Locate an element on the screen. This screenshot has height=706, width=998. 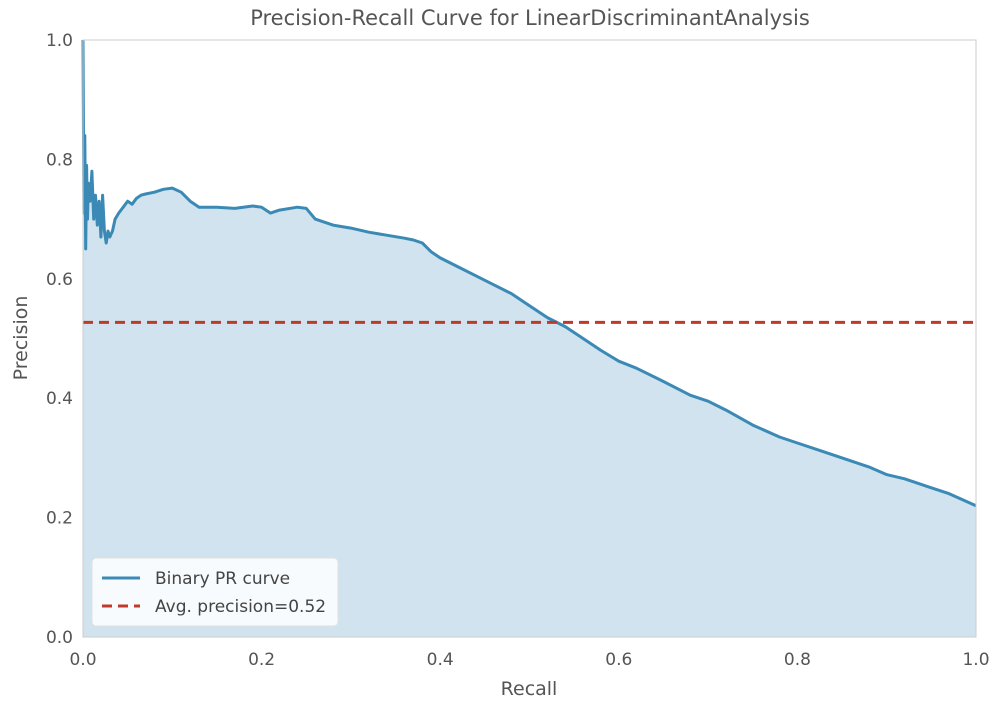
x-tick-label: 1.0 is located at coordinates (975, 660).